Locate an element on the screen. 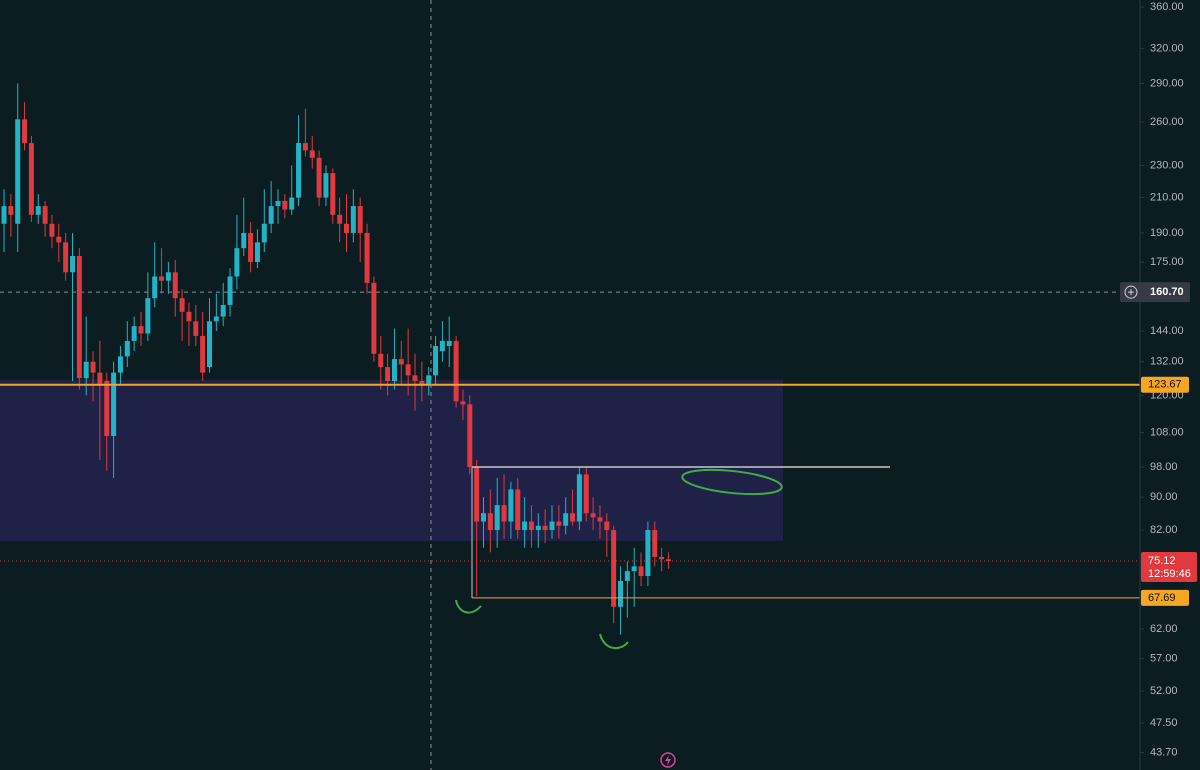 The image size is (1200, 770). level-label: 67.69 is located at coordinates (1162, 598).